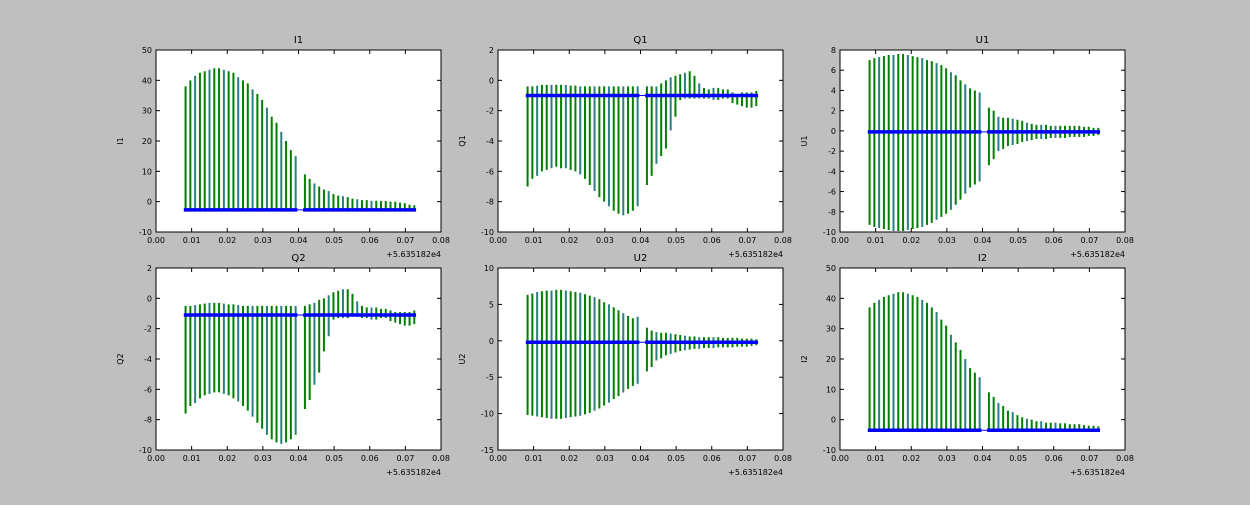 This screenshot has height=505, width=1250. Describe the element at coordinates (491, 304) in the screenshot. I see `y-tick-label: 5` at that location.